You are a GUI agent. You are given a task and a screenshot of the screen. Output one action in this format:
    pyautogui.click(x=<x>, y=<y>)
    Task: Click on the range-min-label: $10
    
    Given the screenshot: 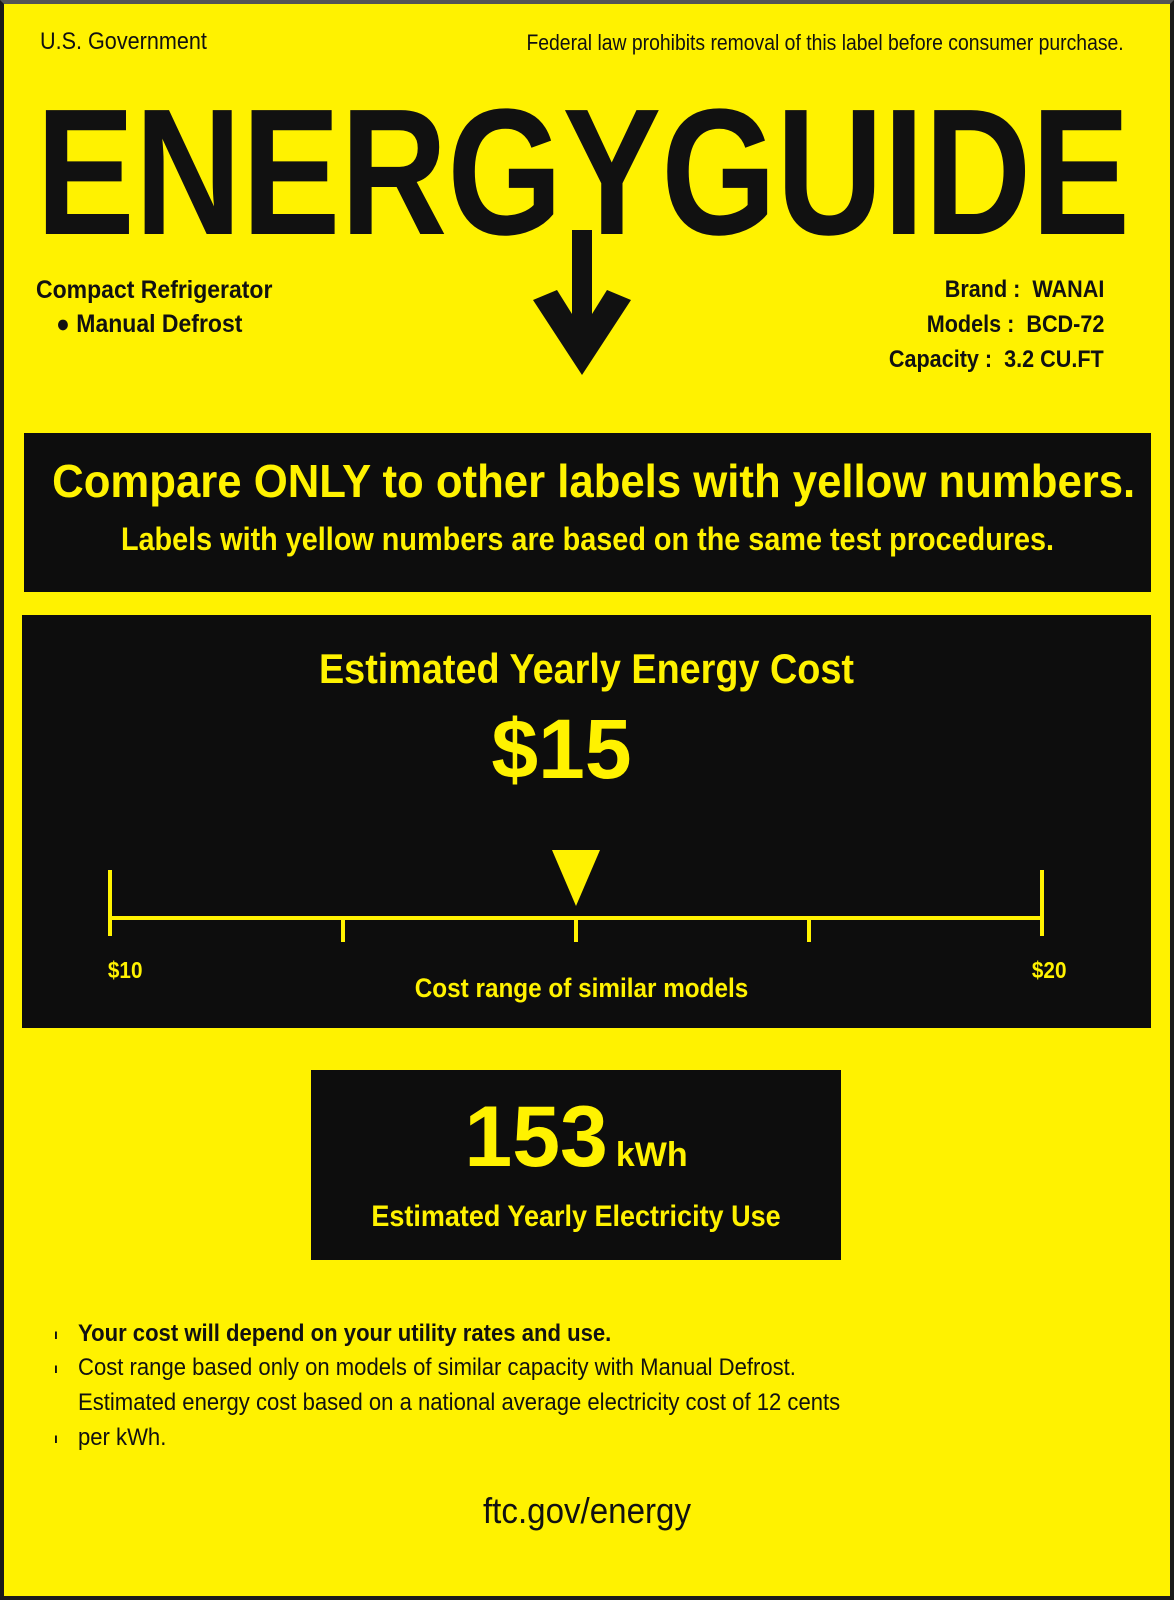 What is the action you would take?
    pyautogui.click(x=125, y=970)
    